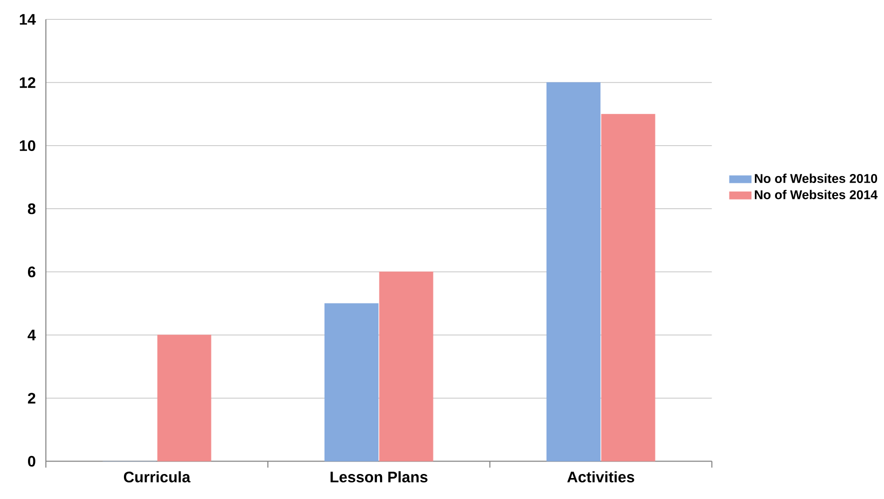  I want to click on legend-label: No of Websites 2010, so click(816, 178).